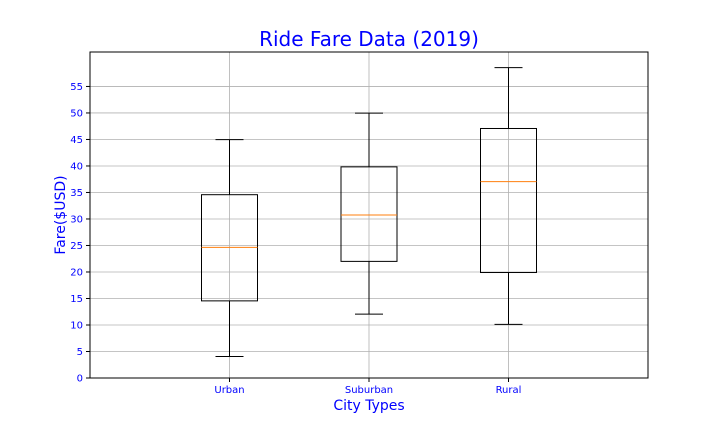 This screenshot has width=720, height=432. What do you see at coordinates (76, 272) in the screenshot?
I see `y-tick-label: 20` at bounding box center [76, 272].